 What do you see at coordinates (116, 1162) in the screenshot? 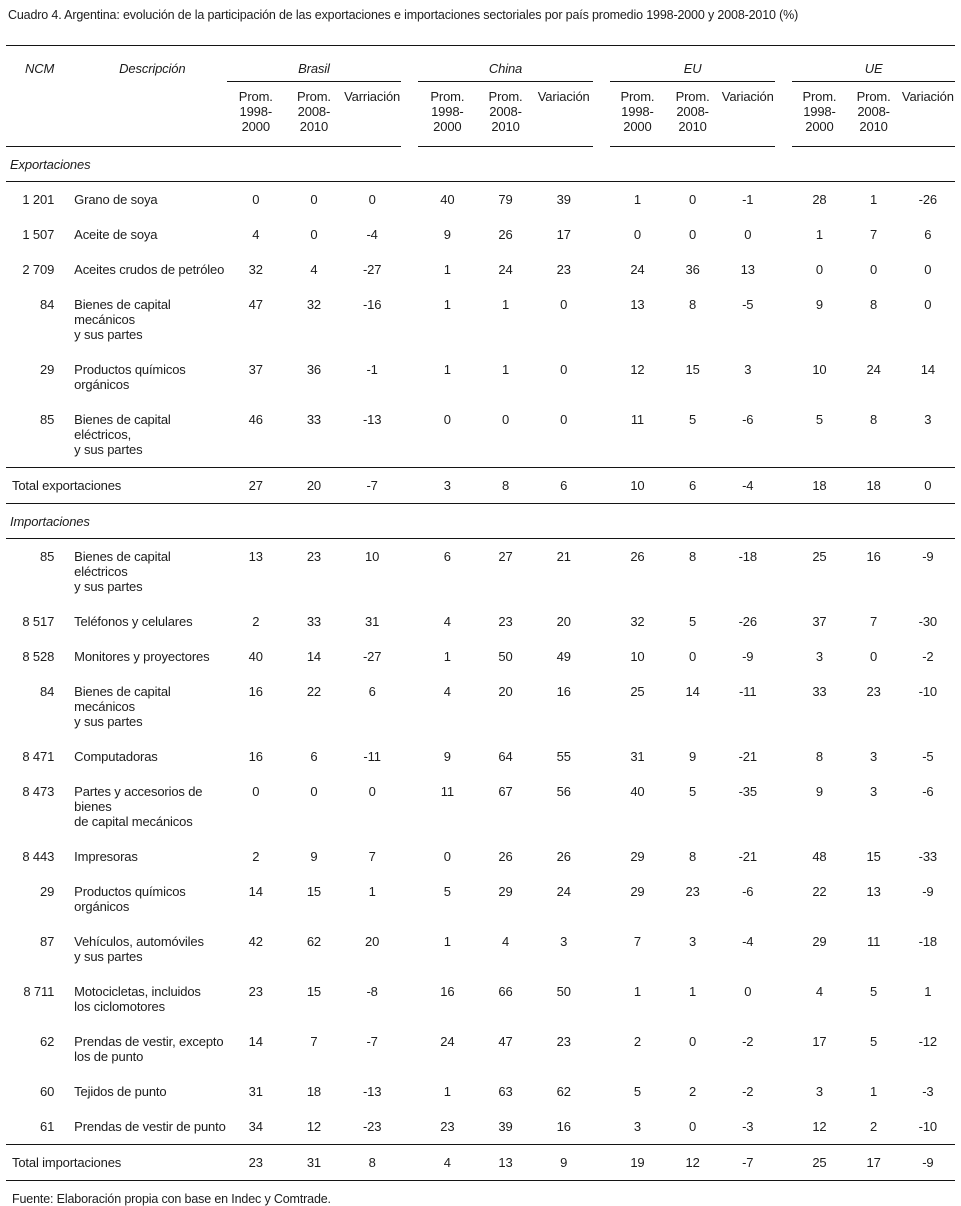
I see `total-label: Total importaciones` at bounding box center [116, 1162].